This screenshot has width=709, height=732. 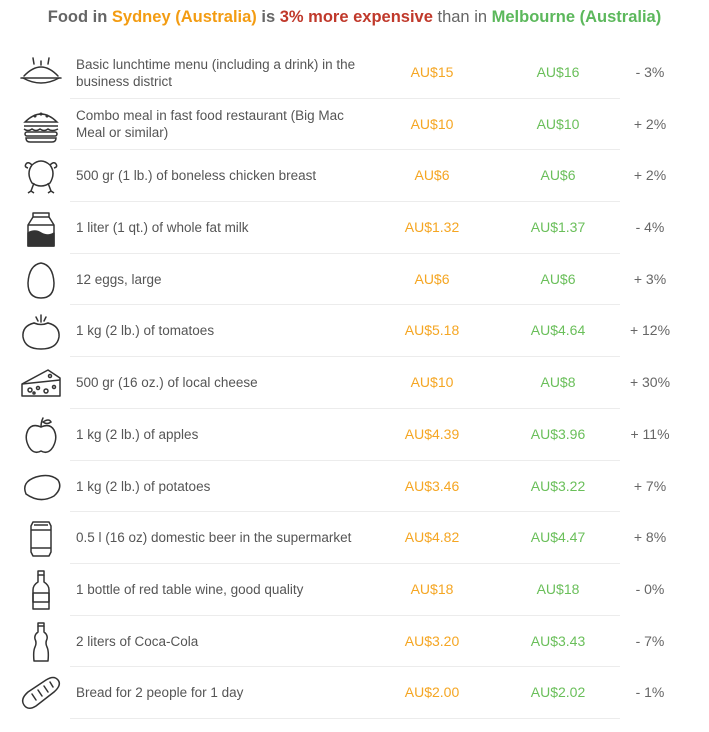 I want to click on item-label: 1 kg (2 lb.) of apples, so click(x=137, y=434).